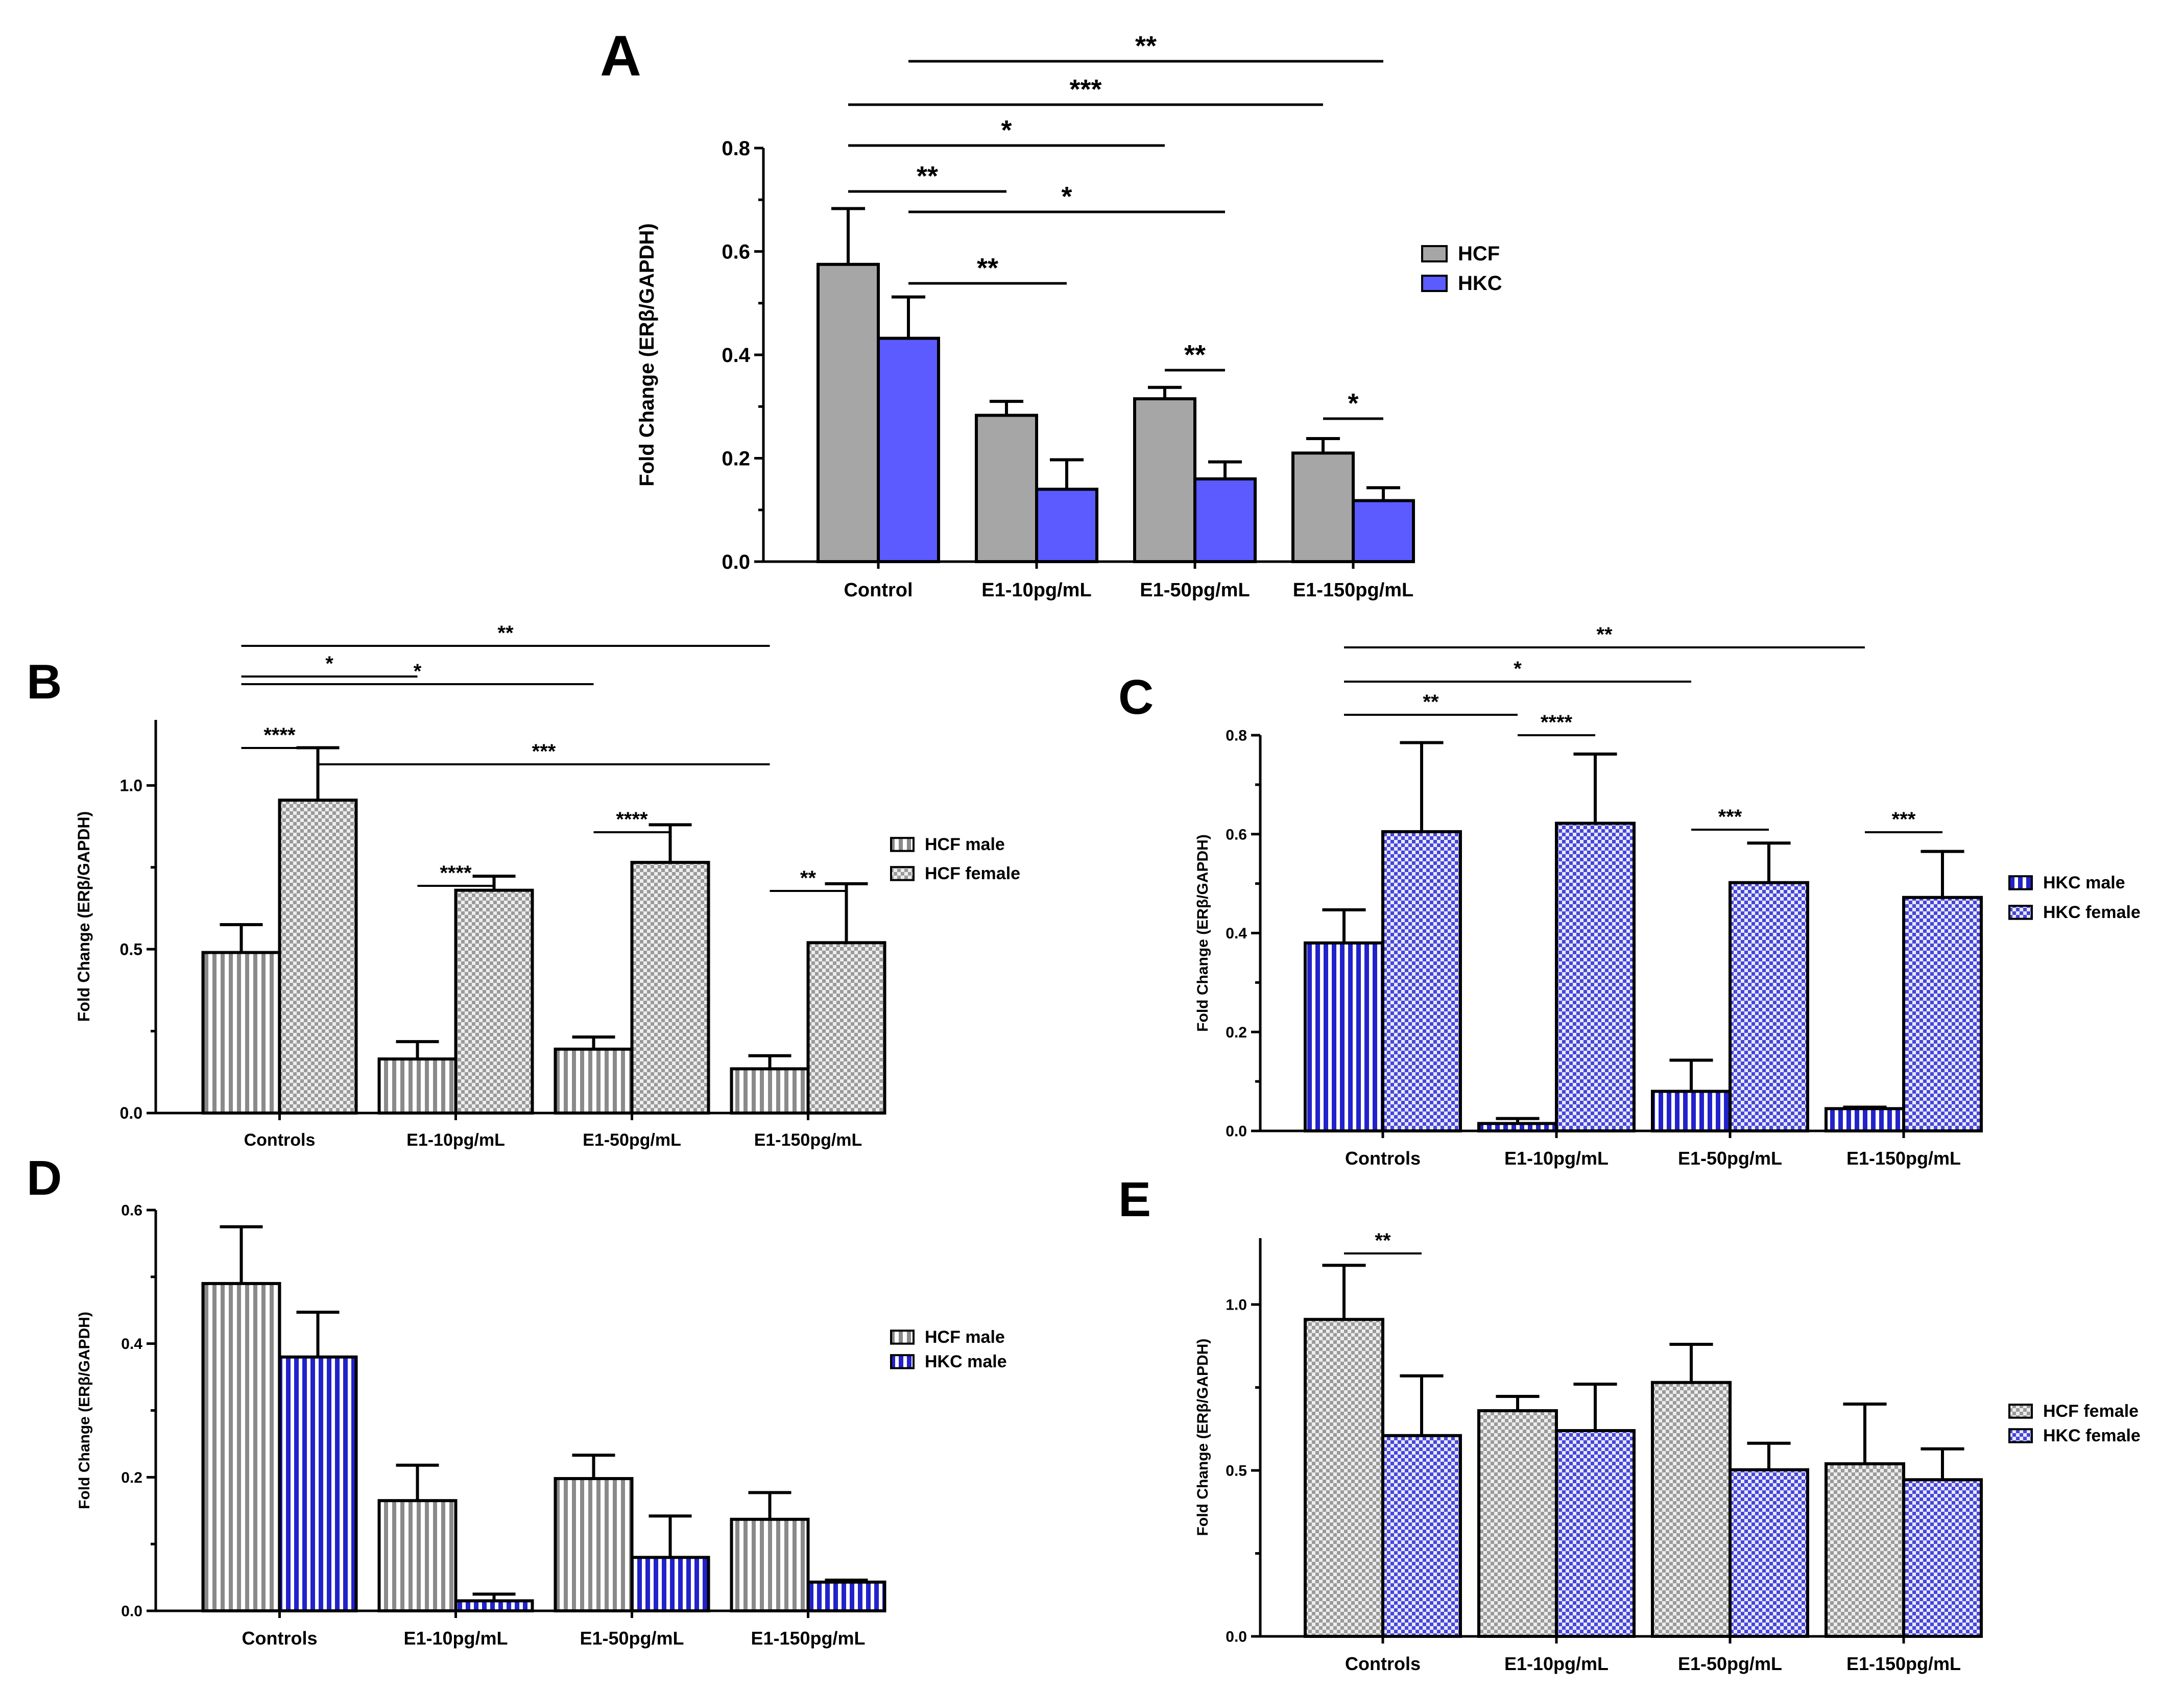 The image size is (2184, 1691). I want to click on y-tick-label: 0.8, so click(736, 149).